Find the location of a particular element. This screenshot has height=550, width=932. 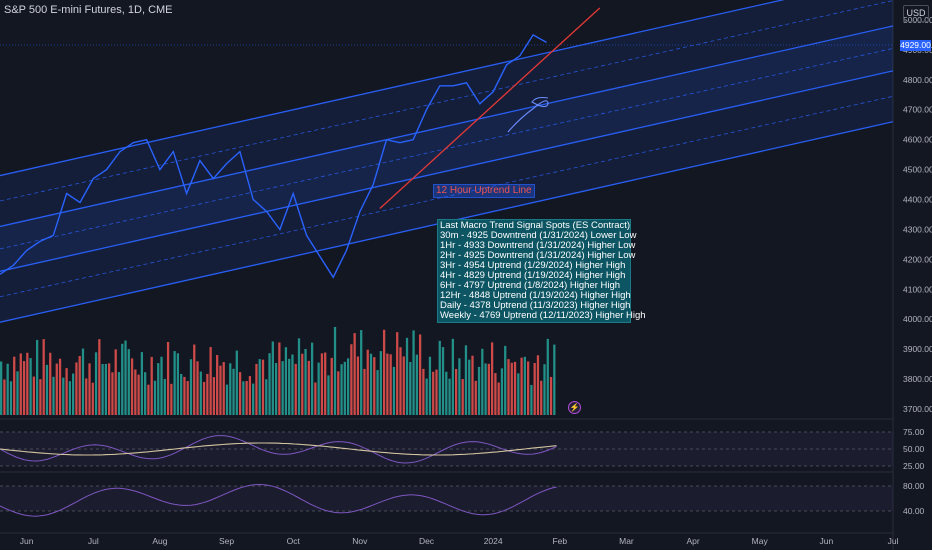

x-tick-label: Mar is located at coordinates (626, 541).